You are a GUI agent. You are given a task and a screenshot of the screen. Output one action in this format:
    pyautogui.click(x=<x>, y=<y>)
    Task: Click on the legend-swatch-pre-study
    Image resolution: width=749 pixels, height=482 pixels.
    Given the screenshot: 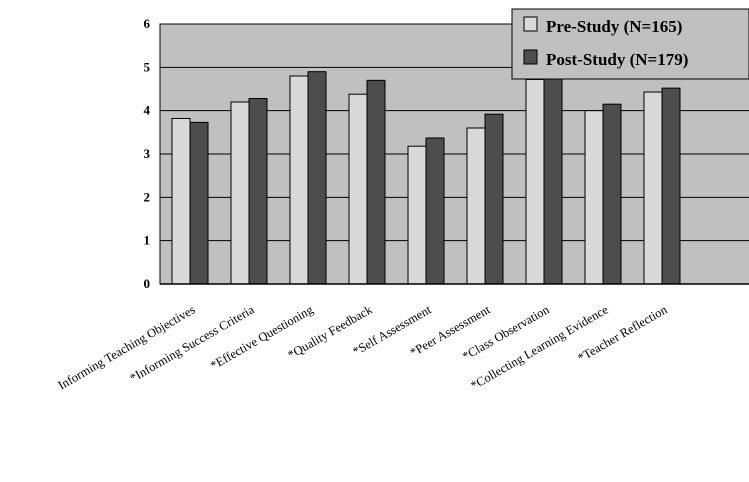 What is the action you would take?
    pyautogui.click(x=530, y=24)
    